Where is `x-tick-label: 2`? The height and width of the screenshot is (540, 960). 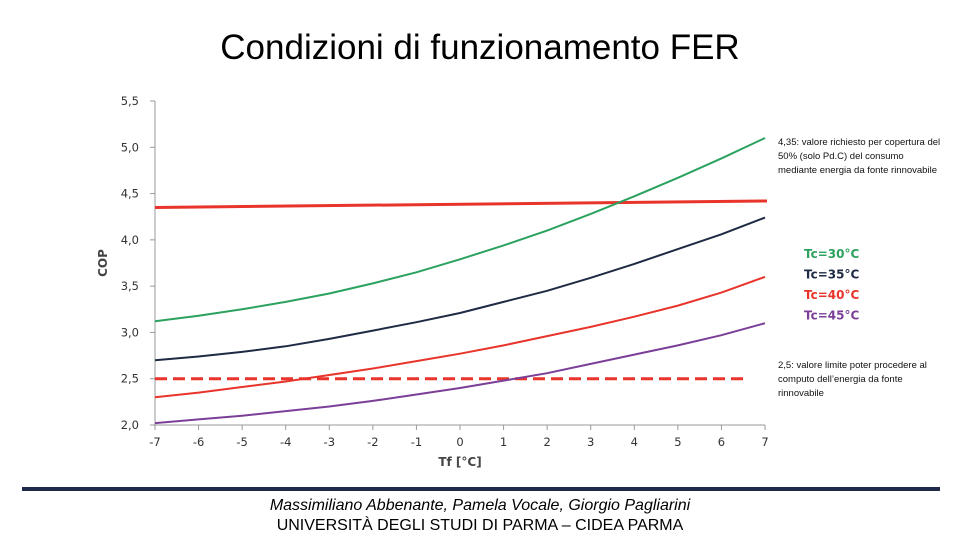
x-tick-label: 2 is located at coordinates (546, 442).